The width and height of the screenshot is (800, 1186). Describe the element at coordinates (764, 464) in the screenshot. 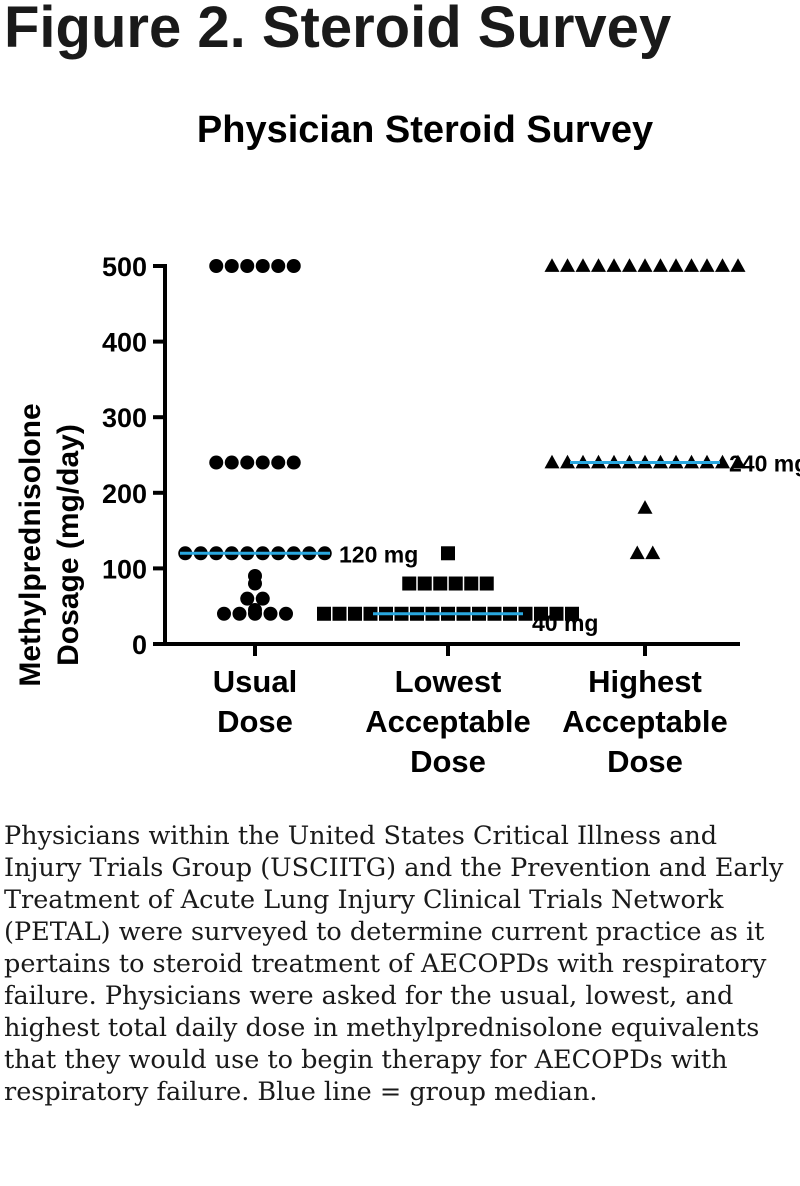

I see `median-label: 240 mg` at that location.